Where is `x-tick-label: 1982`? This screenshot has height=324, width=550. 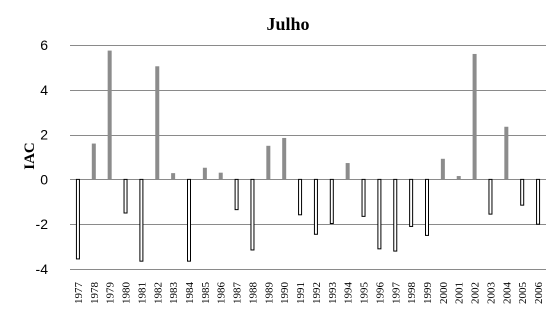
x-tick-label: 1982 is located at coordinates (158, 293).